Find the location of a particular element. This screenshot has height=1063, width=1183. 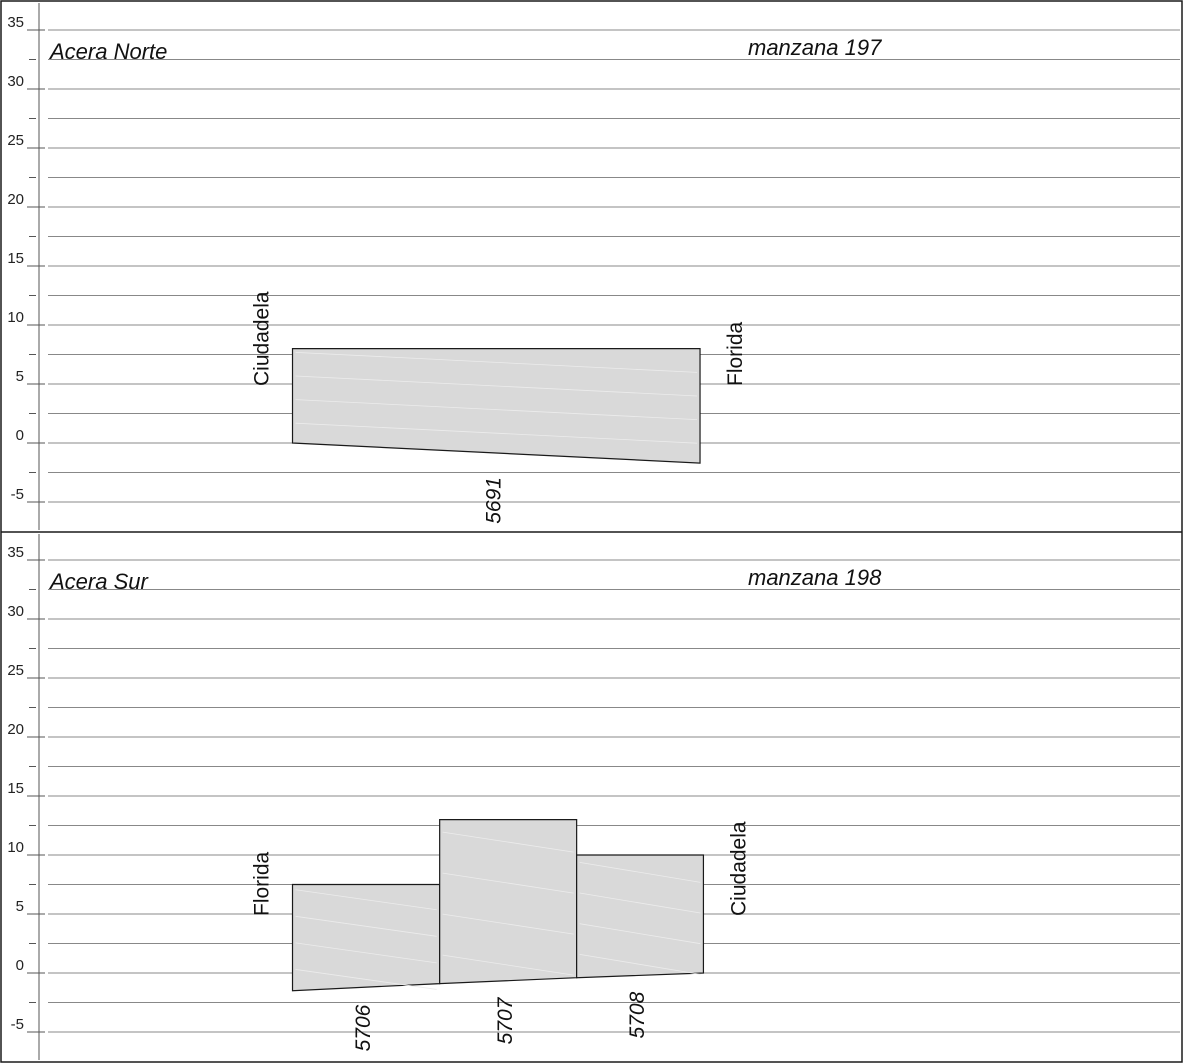

lot-5706: 5706 is located at coordinates (366, 967).